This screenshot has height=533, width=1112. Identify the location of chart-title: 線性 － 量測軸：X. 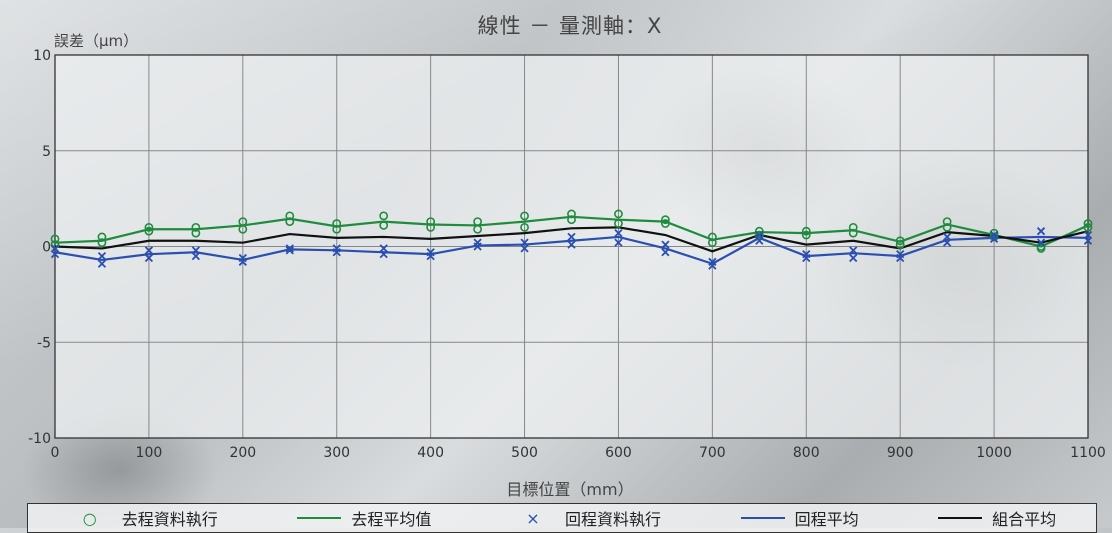
(570, 26).